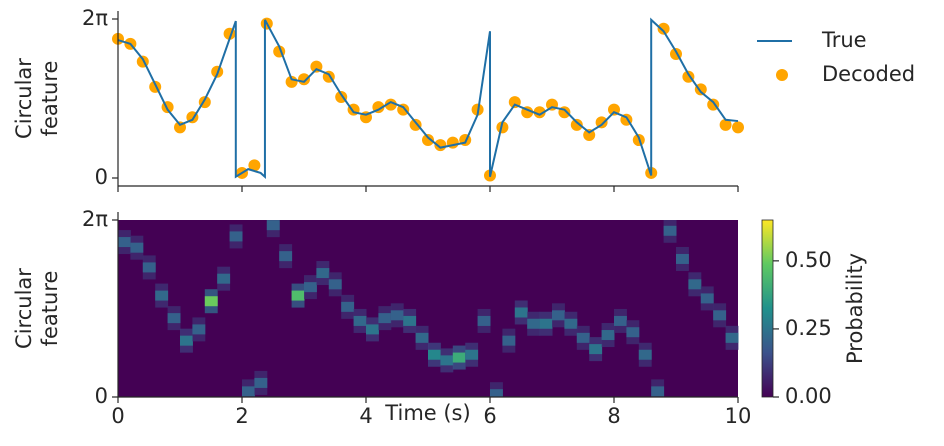  What do you see at coordinates (427, 413) in the screenshot?
I see `x-axis-label: Time (s)` at bounding box center [427, 413].